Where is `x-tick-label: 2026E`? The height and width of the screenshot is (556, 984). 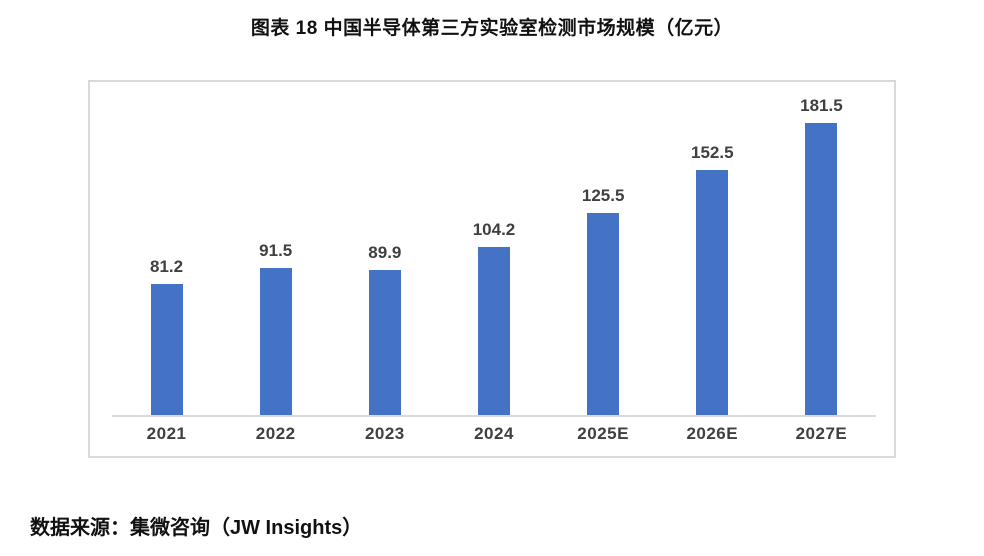
x-tick-label: 2026E is located at coordinates (712, 433).